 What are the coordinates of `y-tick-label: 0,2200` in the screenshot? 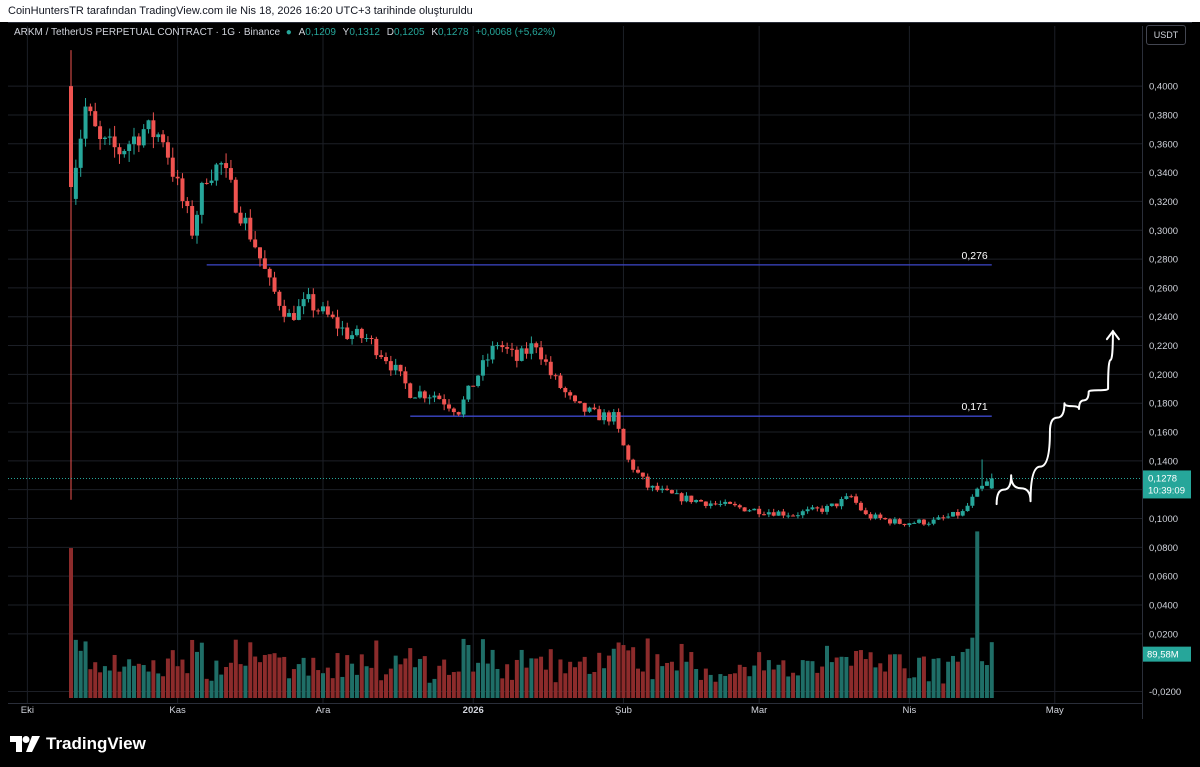 It's located at (1163, 346).